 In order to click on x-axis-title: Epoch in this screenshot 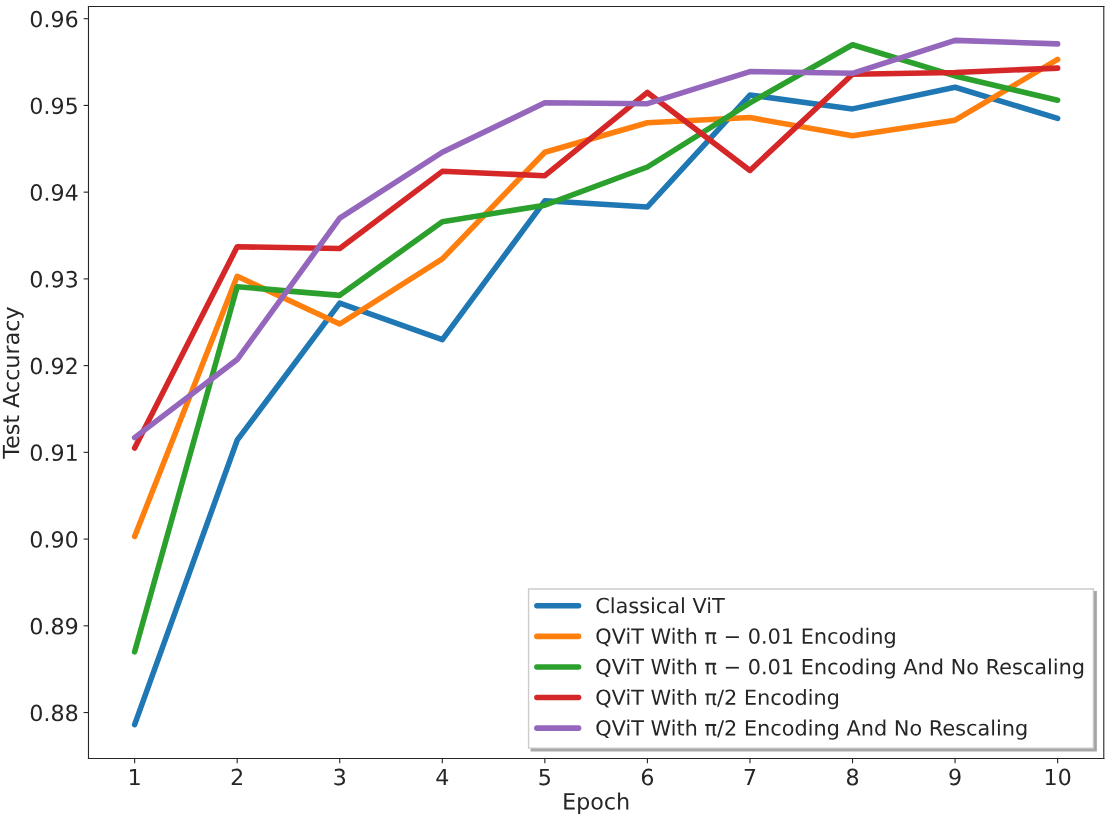, I will do `click(596, 803)`.